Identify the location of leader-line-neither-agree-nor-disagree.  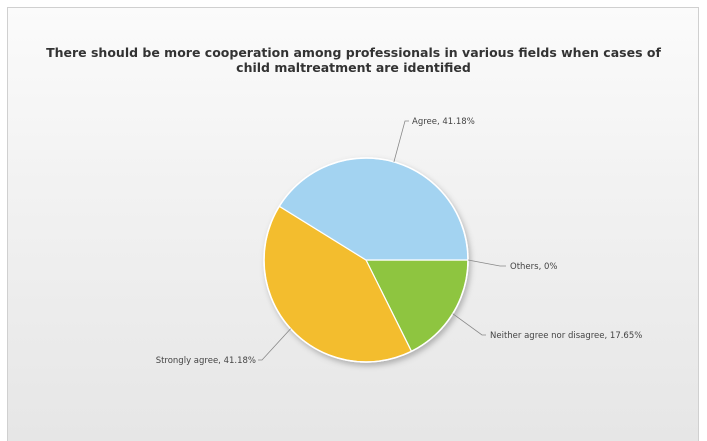
(469, 324).